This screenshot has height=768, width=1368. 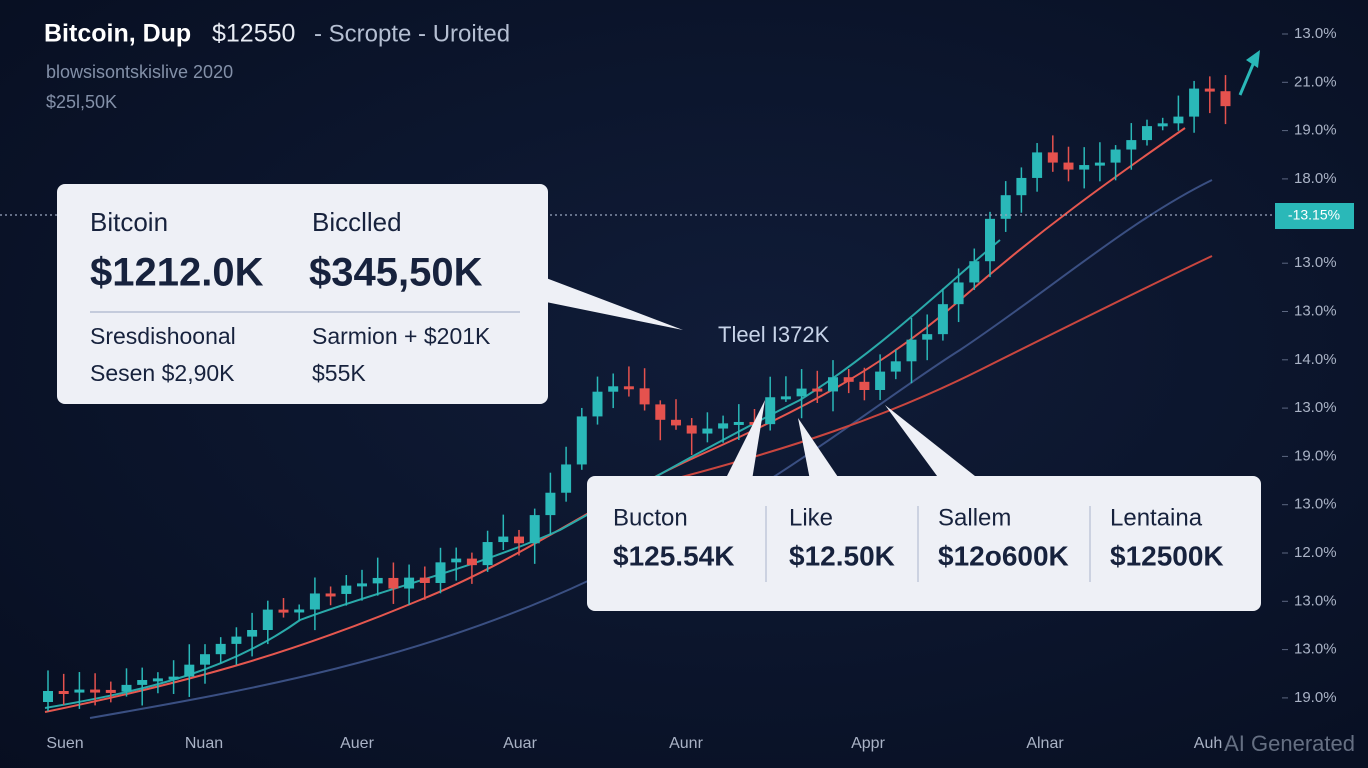 I want to click on card-value: $1212.0K, so click(x=177, y=273).